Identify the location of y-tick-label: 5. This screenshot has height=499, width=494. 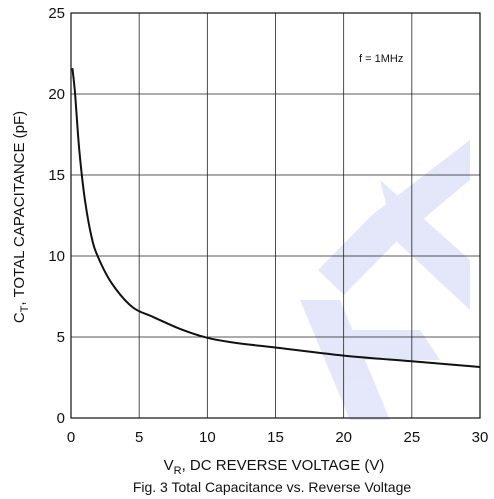
(61, 337).